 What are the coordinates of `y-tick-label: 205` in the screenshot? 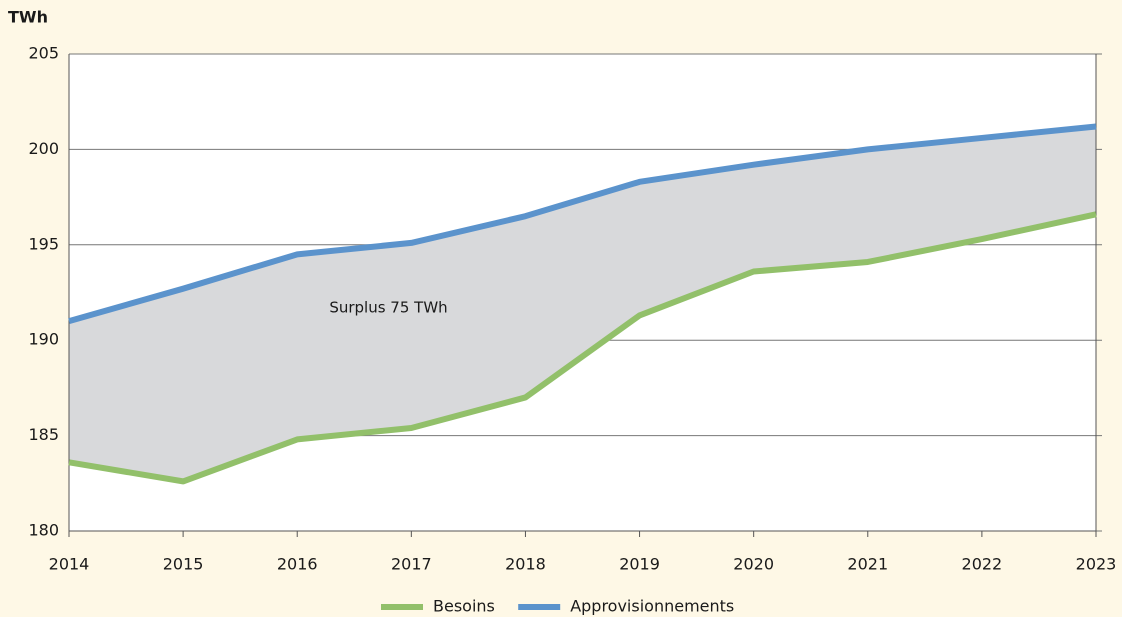 It's located at (43, 53).